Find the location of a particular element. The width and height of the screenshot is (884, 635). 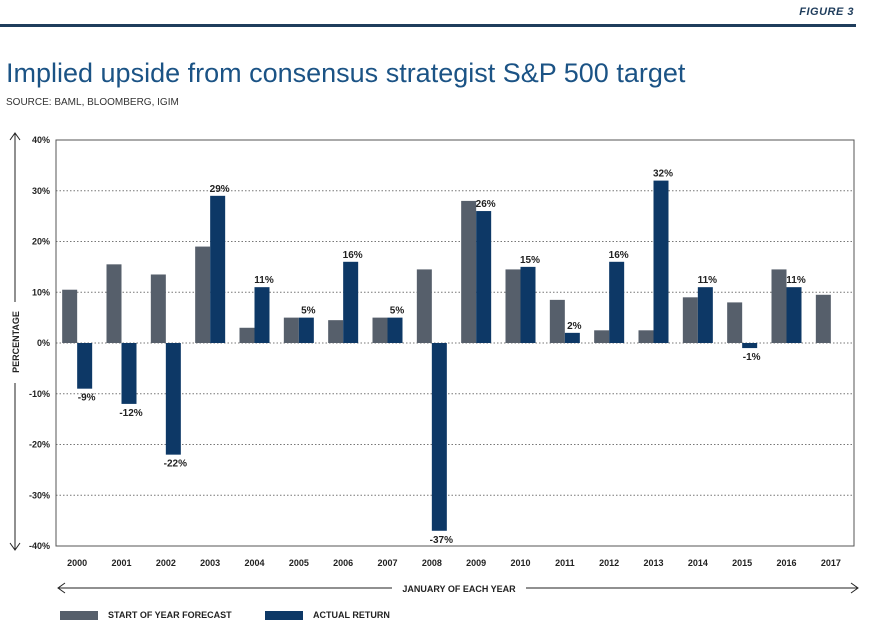

x-tick-label: 2000 is located at coordinates (77, 563).